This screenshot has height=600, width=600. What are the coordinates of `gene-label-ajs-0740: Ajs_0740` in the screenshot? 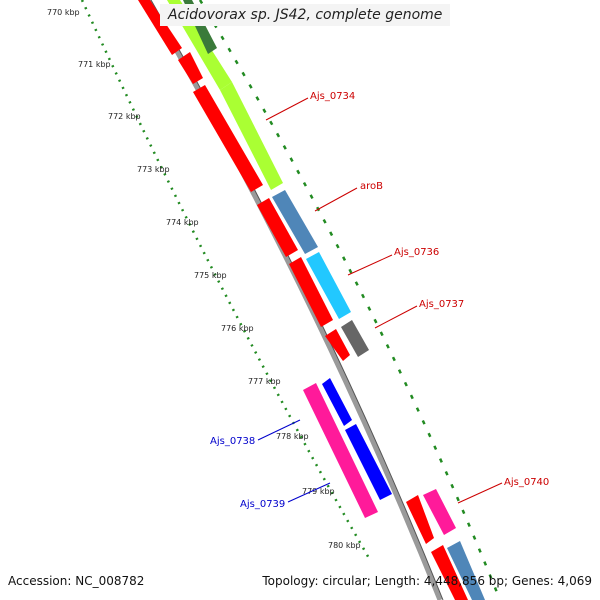 It's located at (526, 482).